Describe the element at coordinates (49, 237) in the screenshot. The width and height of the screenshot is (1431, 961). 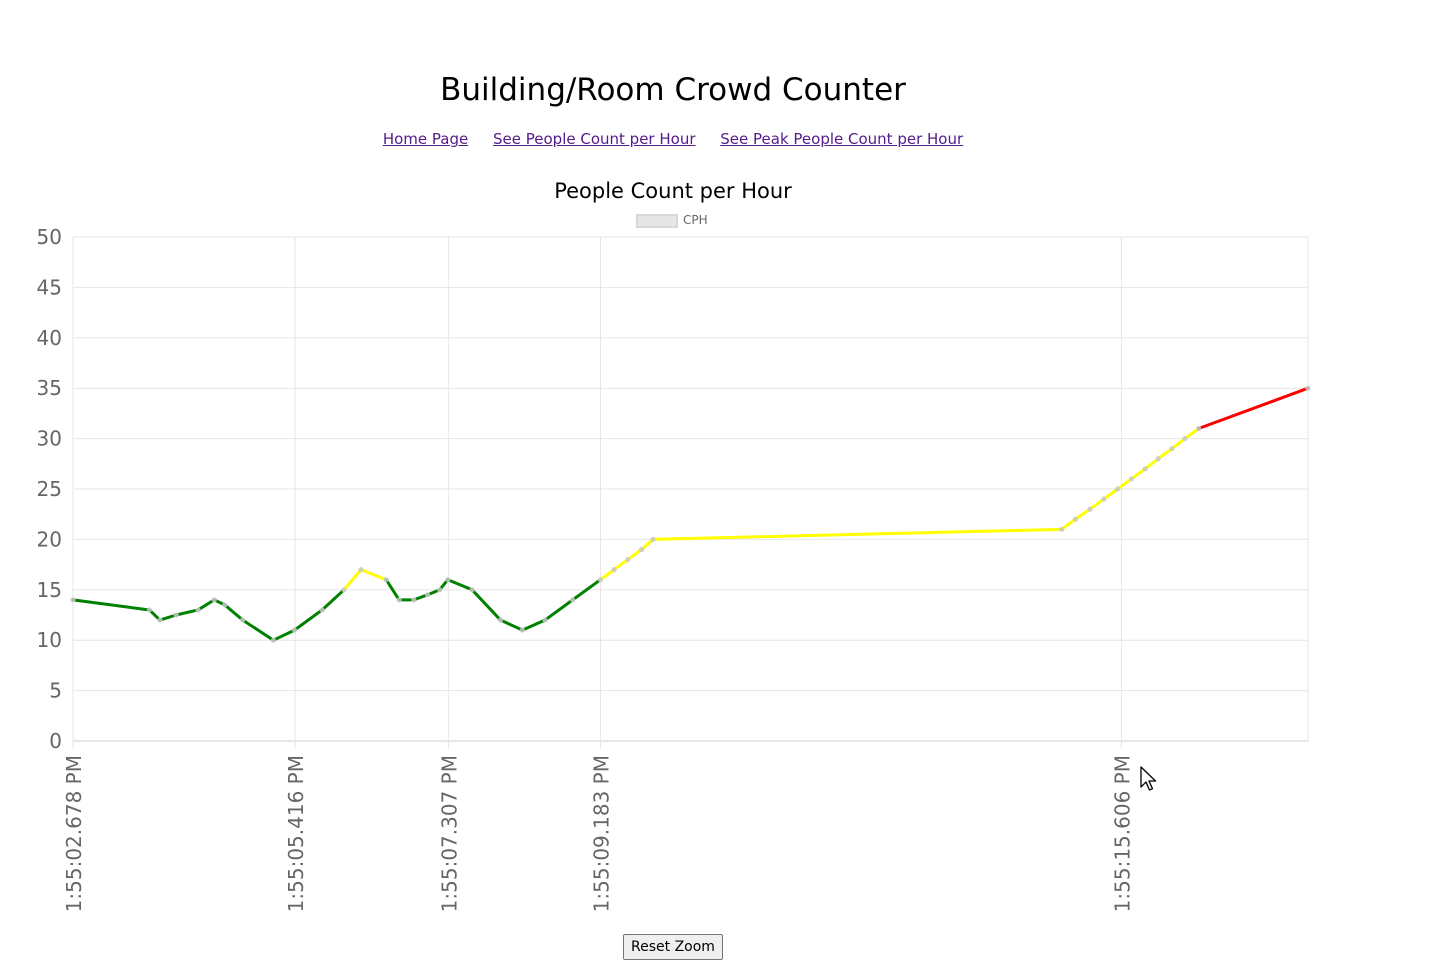
I see `y-tick-label: 50` at that location.